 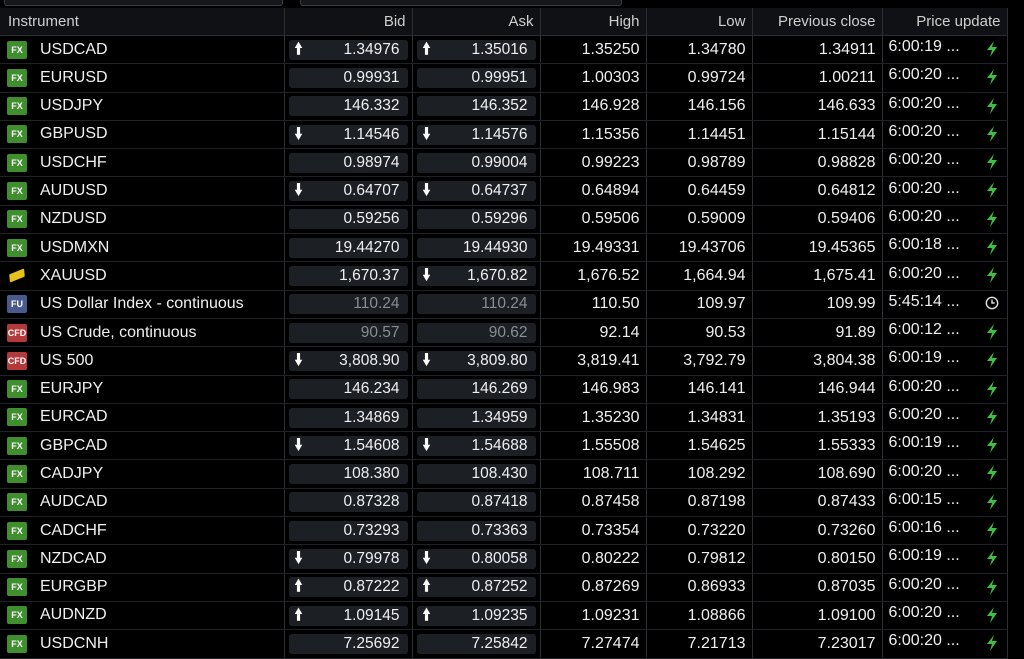 What do you see at coordinates (348, 247) in the screenshot?
I see `bid-price-button: 19.44270` at bounding box center [348, 247].